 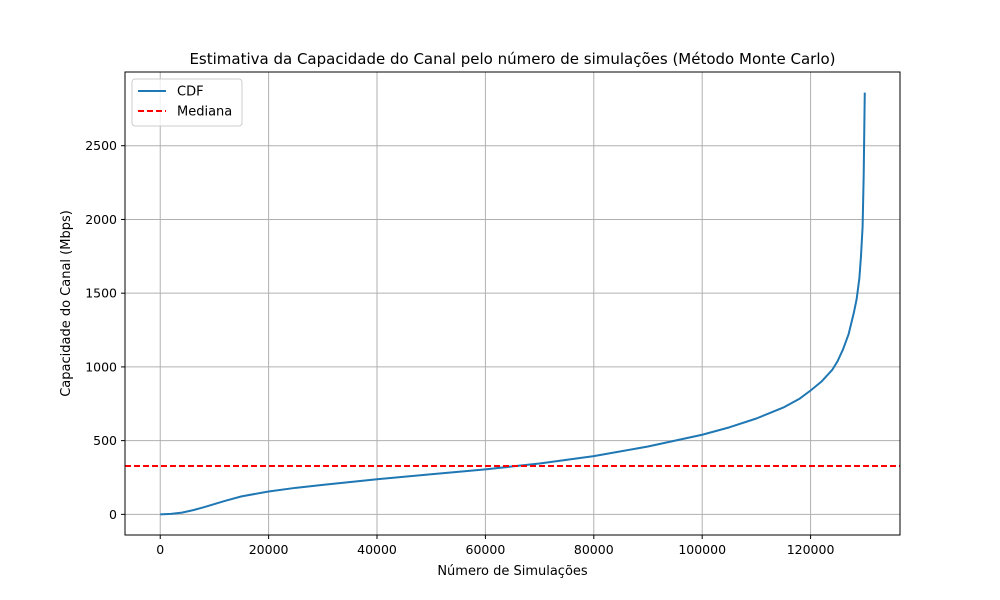 I want to click on legend: CDF Mediana, so click(x=187, y=102).